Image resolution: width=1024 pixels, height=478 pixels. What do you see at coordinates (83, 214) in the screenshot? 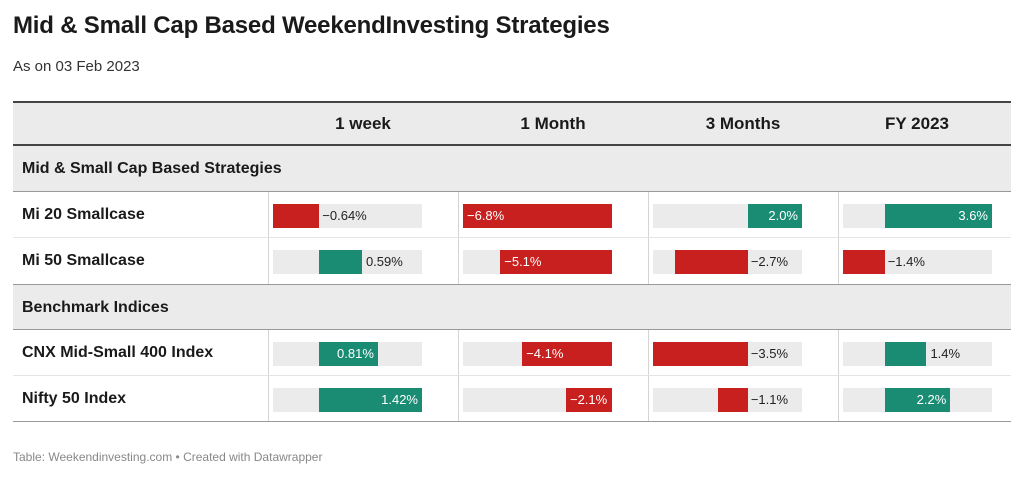
I see `row-label: Mi 20 Smallcase` at bounding box center [83, 214].